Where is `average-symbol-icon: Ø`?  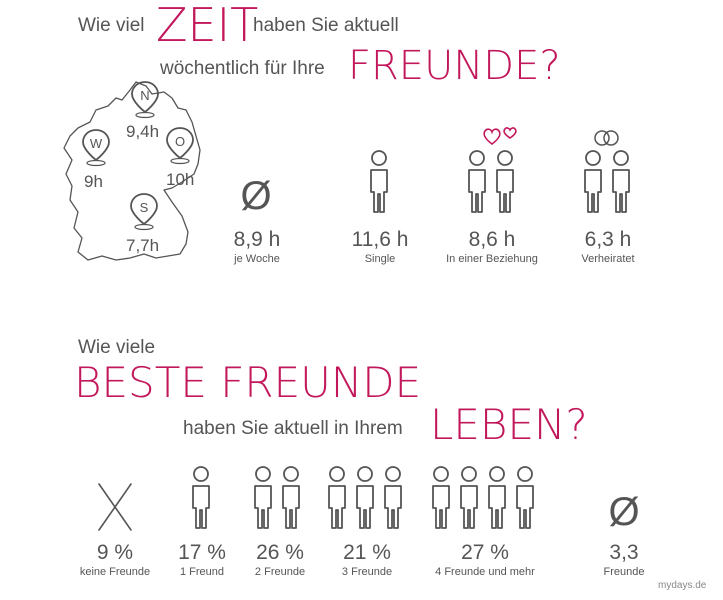
average-symbol-icon: Ø is located at coordinates (256, 196).